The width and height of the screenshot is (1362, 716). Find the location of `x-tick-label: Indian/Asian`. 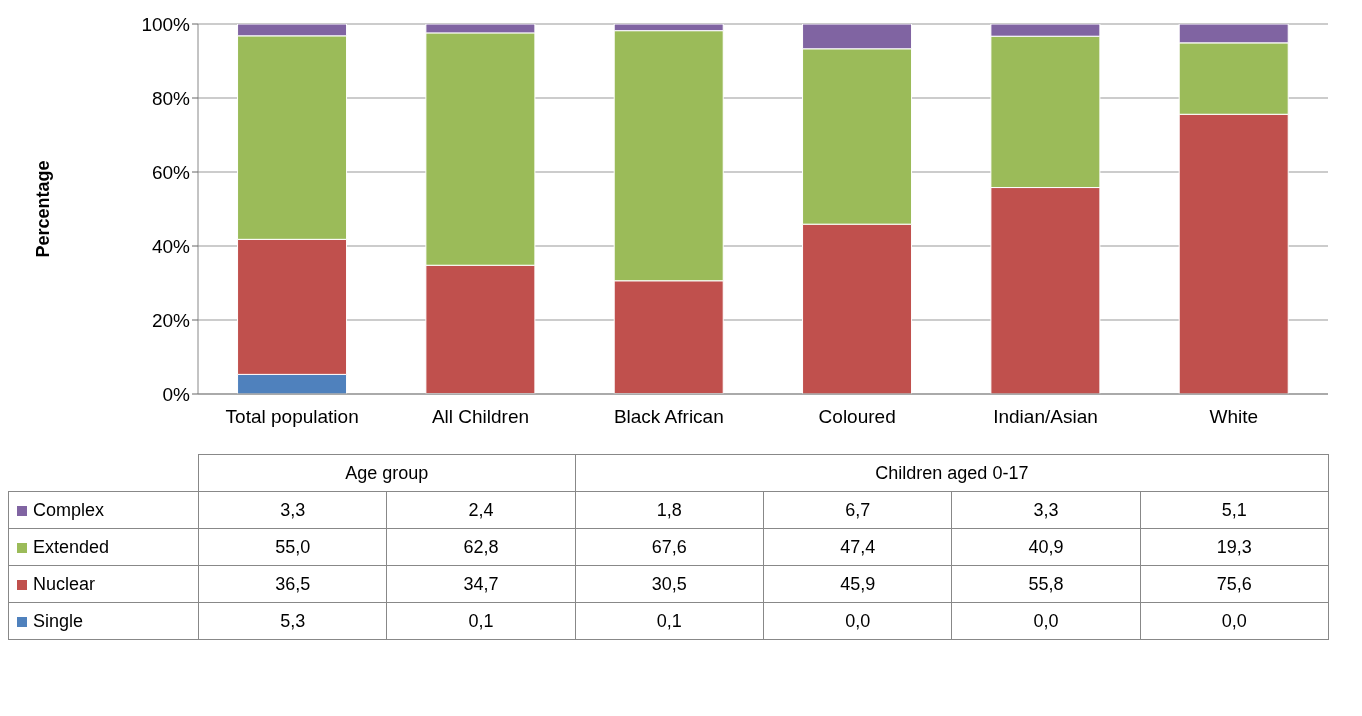

x-tick-label: Indian/Asian is located at coordinates (1045, 417).